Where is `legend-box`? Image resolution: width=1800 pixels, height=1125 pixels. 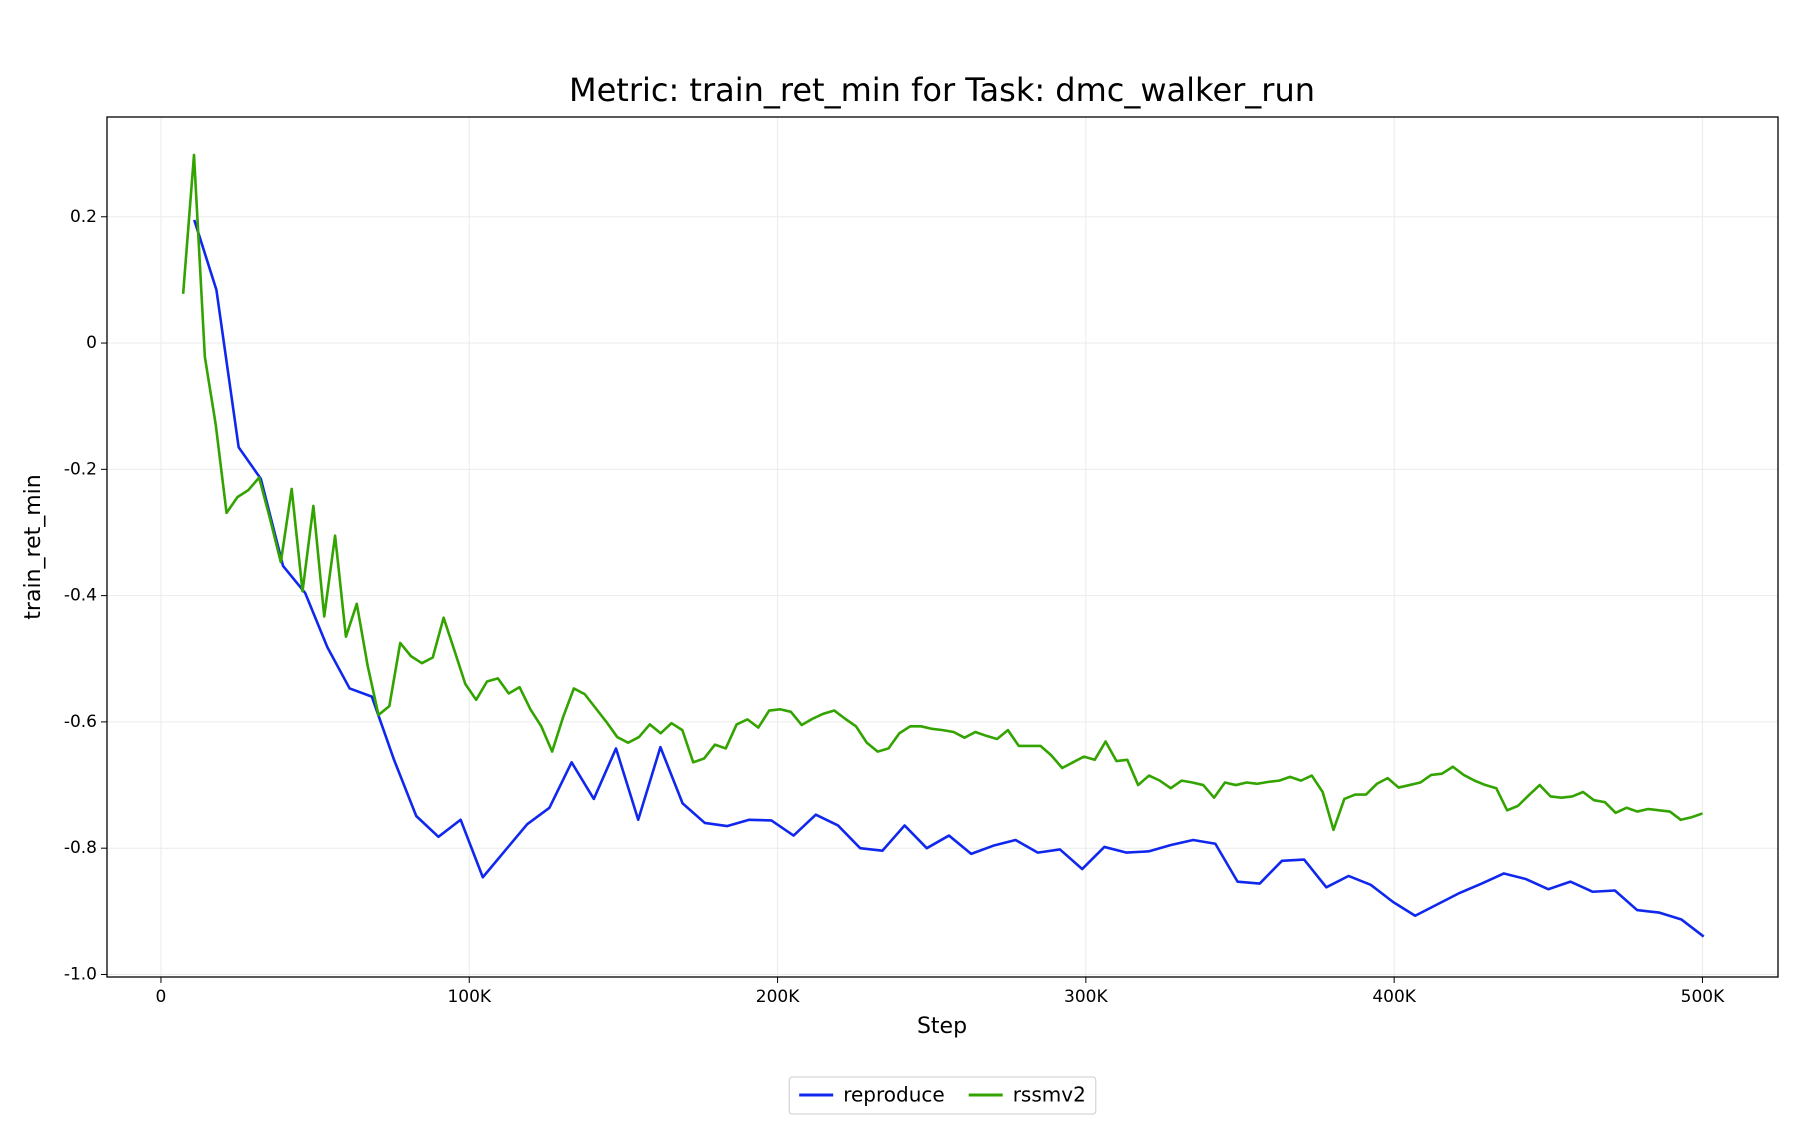 legend-box is located at coordinates (942, 1095).